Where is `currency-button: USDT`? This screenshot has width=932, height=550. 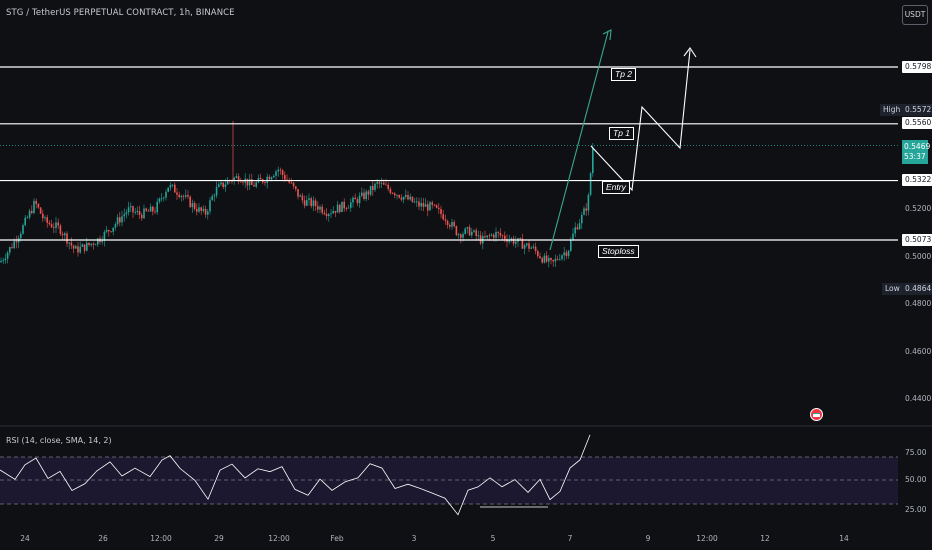 currency-button: USDT is located at coordinates (915, 15).